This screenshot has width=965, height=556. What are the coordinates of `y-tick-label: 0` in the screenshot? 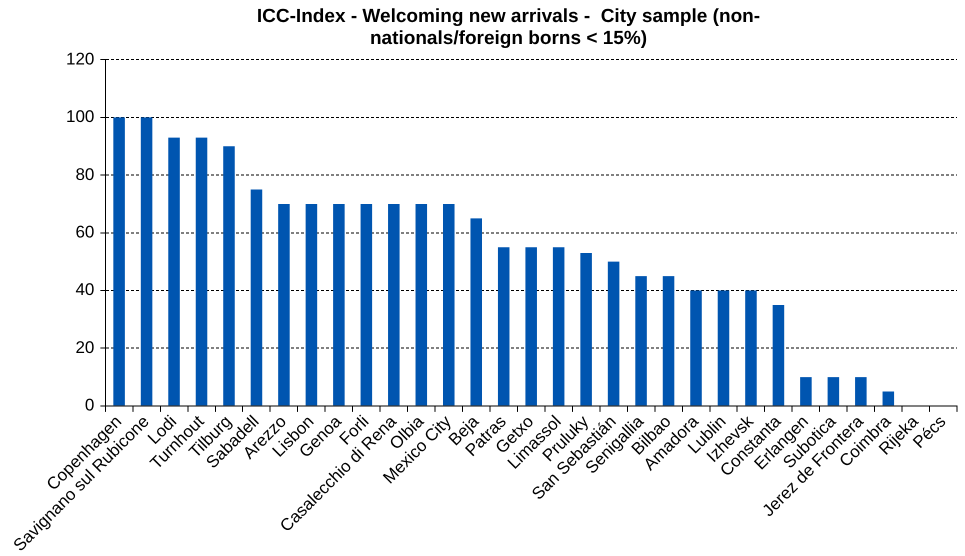 It's located at (89, 405).